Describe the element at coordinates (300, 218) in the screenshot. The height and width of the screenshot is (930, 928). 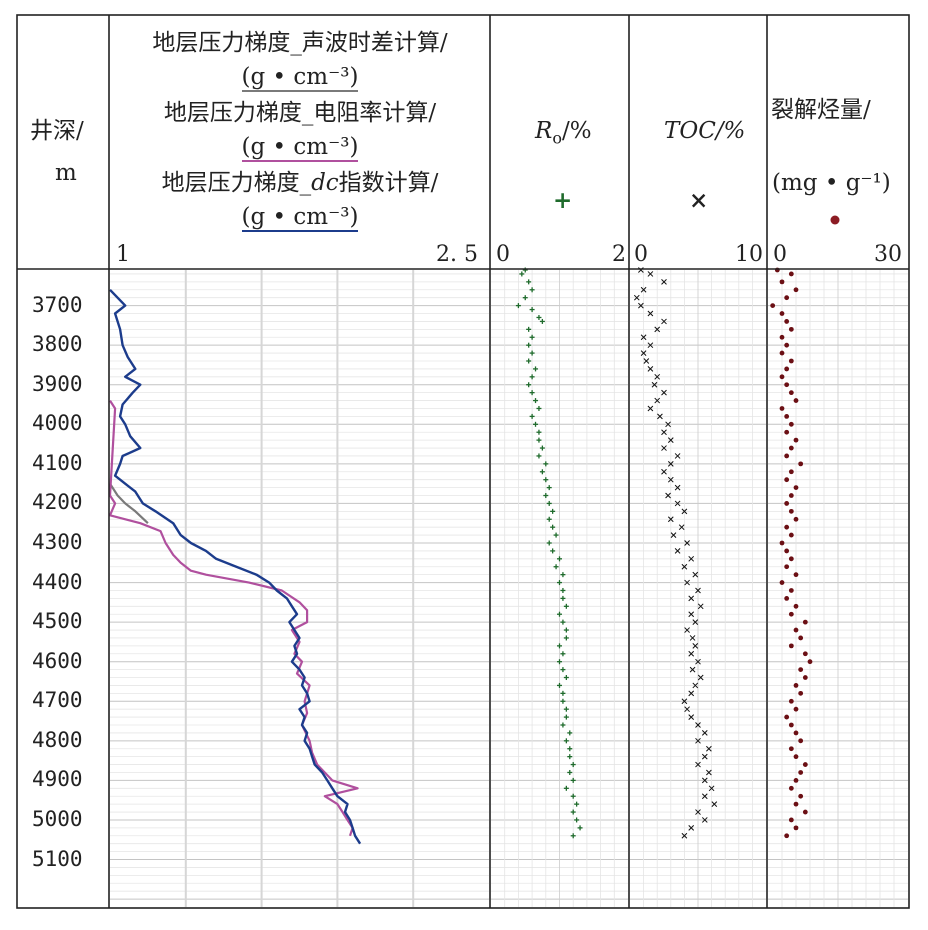
I see `pressure-unit-dc: (g • cm⁻³)` at that location.